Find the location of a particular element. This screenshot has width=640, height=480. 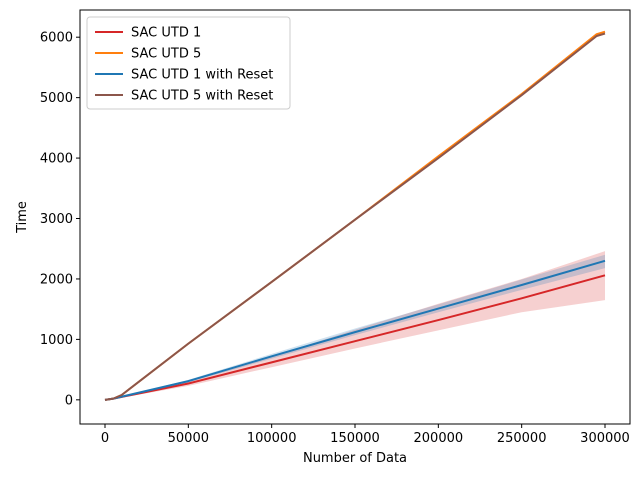

x-tick-label: 300000 is located at coordinates (605, 438).